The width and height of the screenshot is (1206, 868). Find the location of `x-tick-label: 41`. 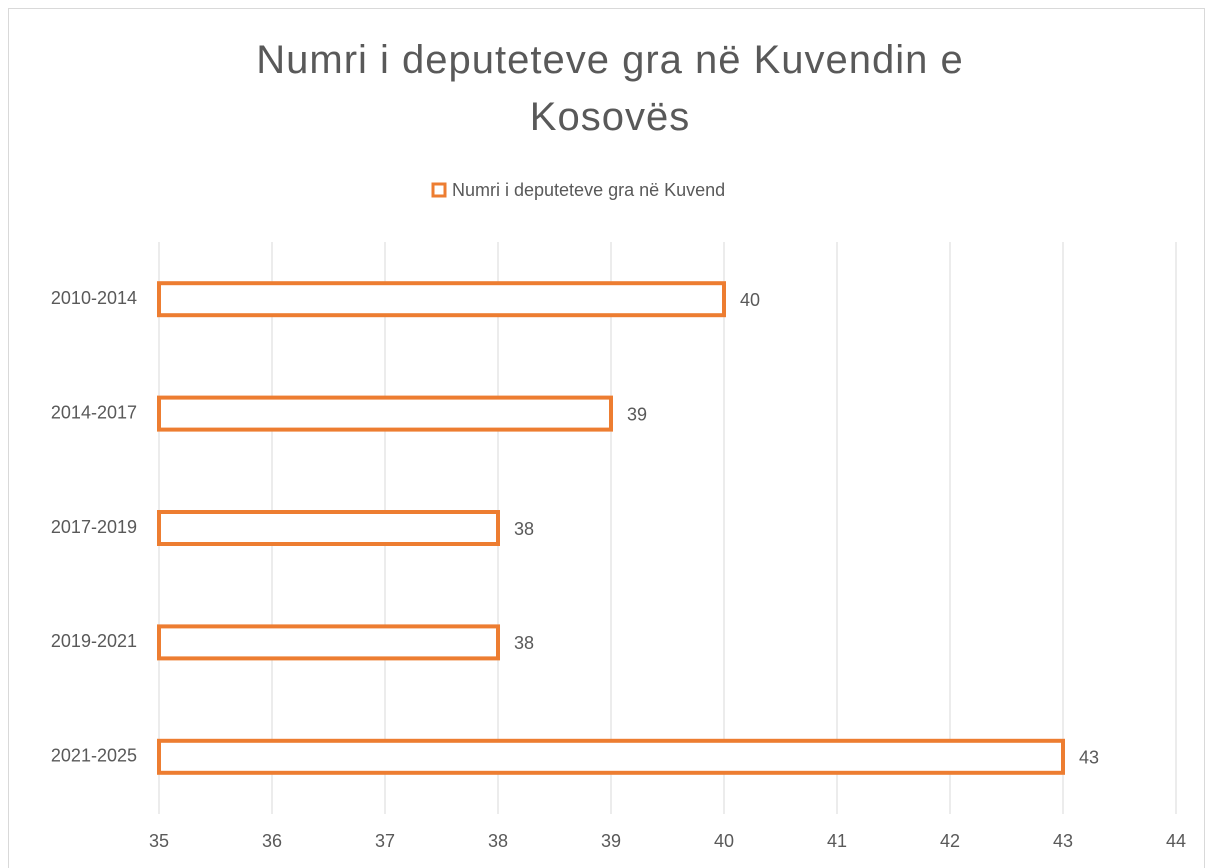

x-tick-label: 41 is located at coordinates (837, 841).